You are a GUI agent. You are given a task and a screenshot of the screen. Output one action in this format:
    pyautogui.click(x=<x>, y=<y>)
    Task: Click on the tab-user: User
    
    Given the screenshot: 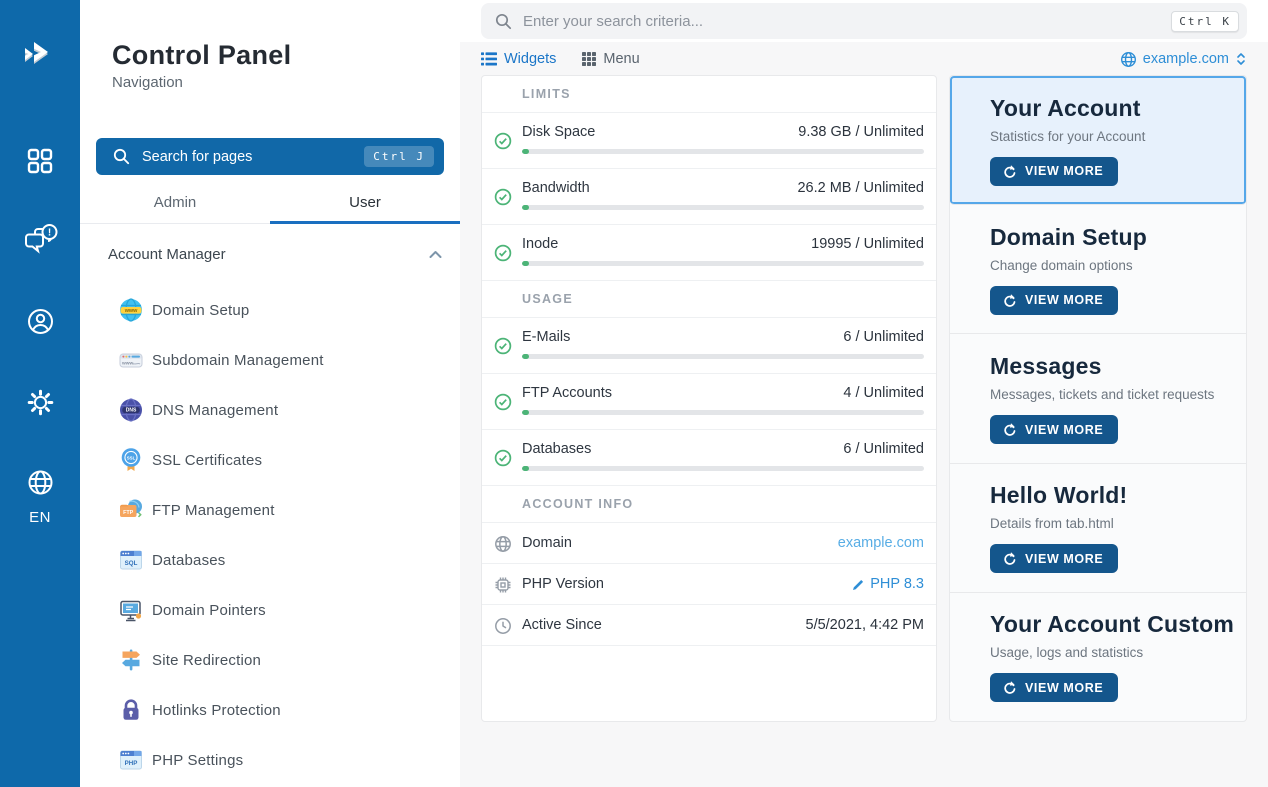 What is the action you would take?
    pyautogui.click(x=365, y=204)
    